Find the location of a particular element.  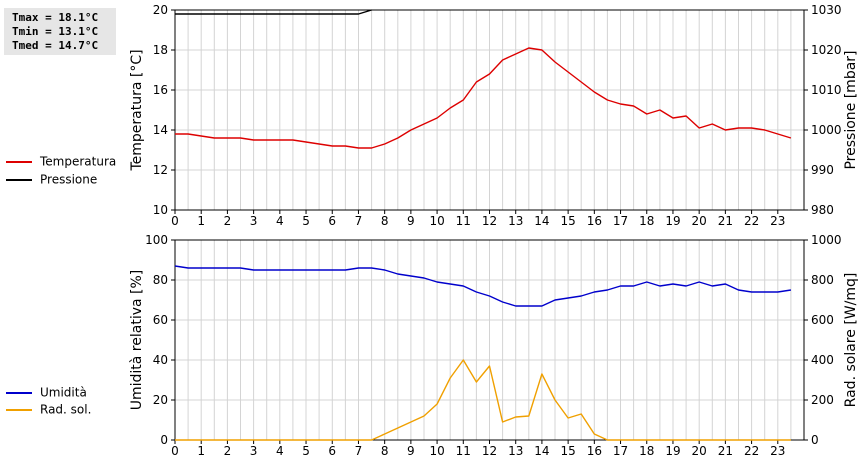

y-tick-label-left: 16 is located at coordinates (160, 90).